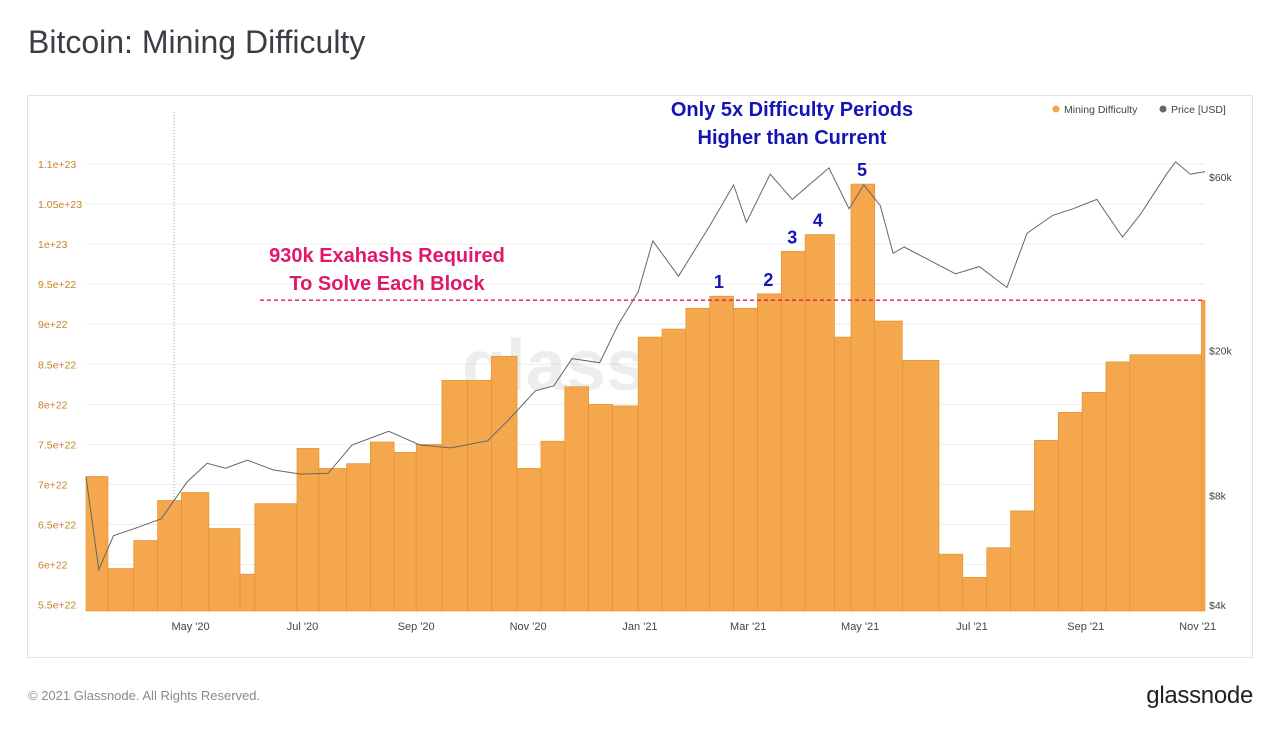  What do you see at coordinates (818, 221) in the screenshot?
I see `period-label: 4` at bounding box center [818, 221].